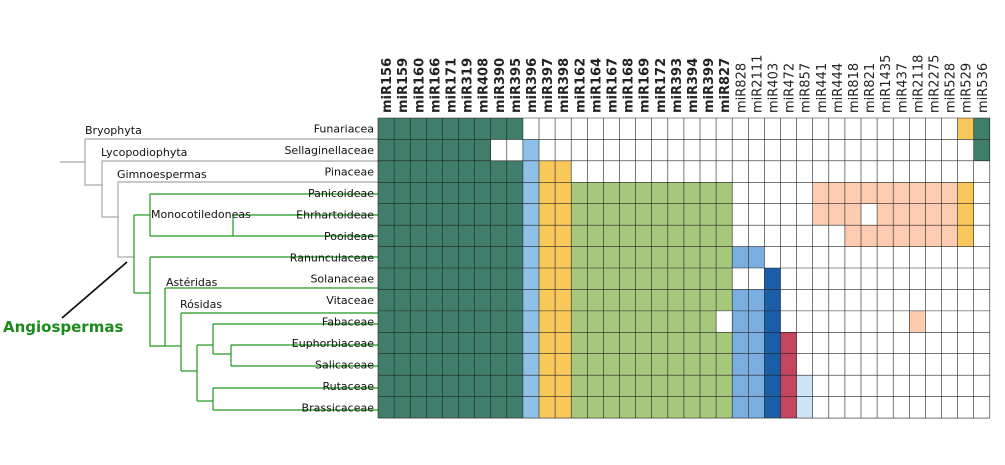 Image resolution: width=1005 pixels, height=465 pixels. What do you see at coordinates (332, 257) in the screenshot?
I see `family-label: Ranunculaceae` at bounding box center [332, 257].